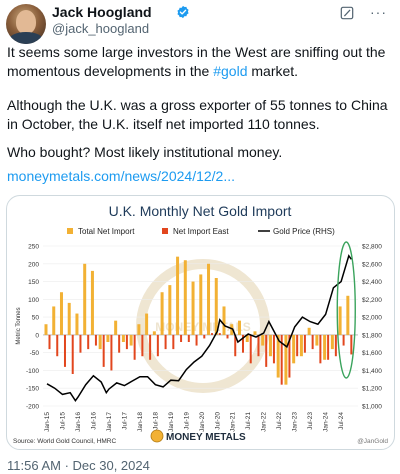 The image size is (400, 474). Describe the element at coordinates (206, 437) in the screenshot. I see `brand-name: MONEY METALS` at that location.